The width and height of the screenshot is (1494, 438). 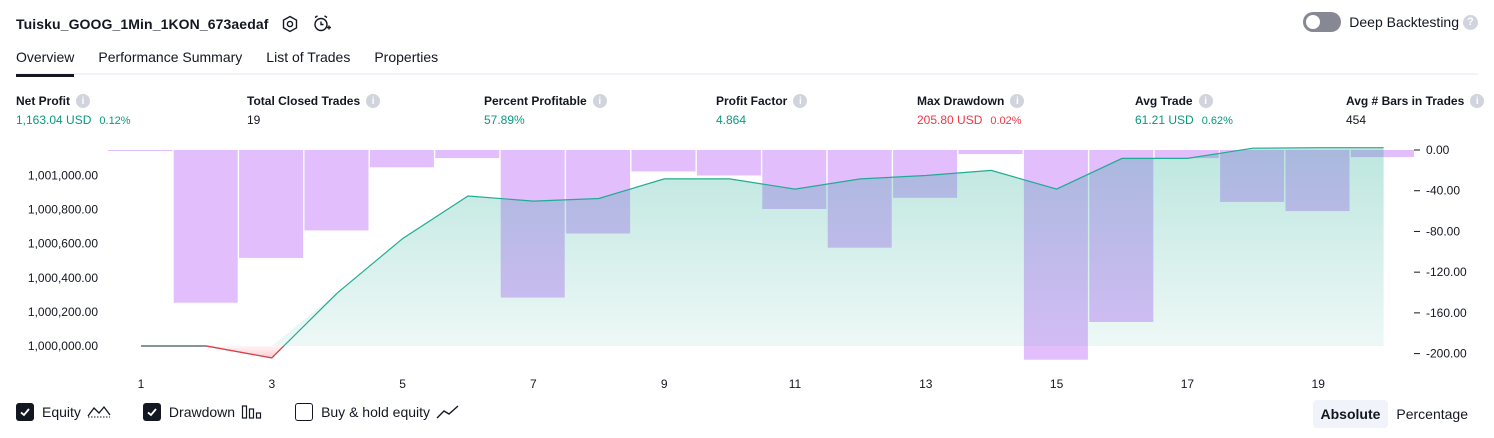 I want to click on metric-value: 57.89%, so click(x=504, y=120).